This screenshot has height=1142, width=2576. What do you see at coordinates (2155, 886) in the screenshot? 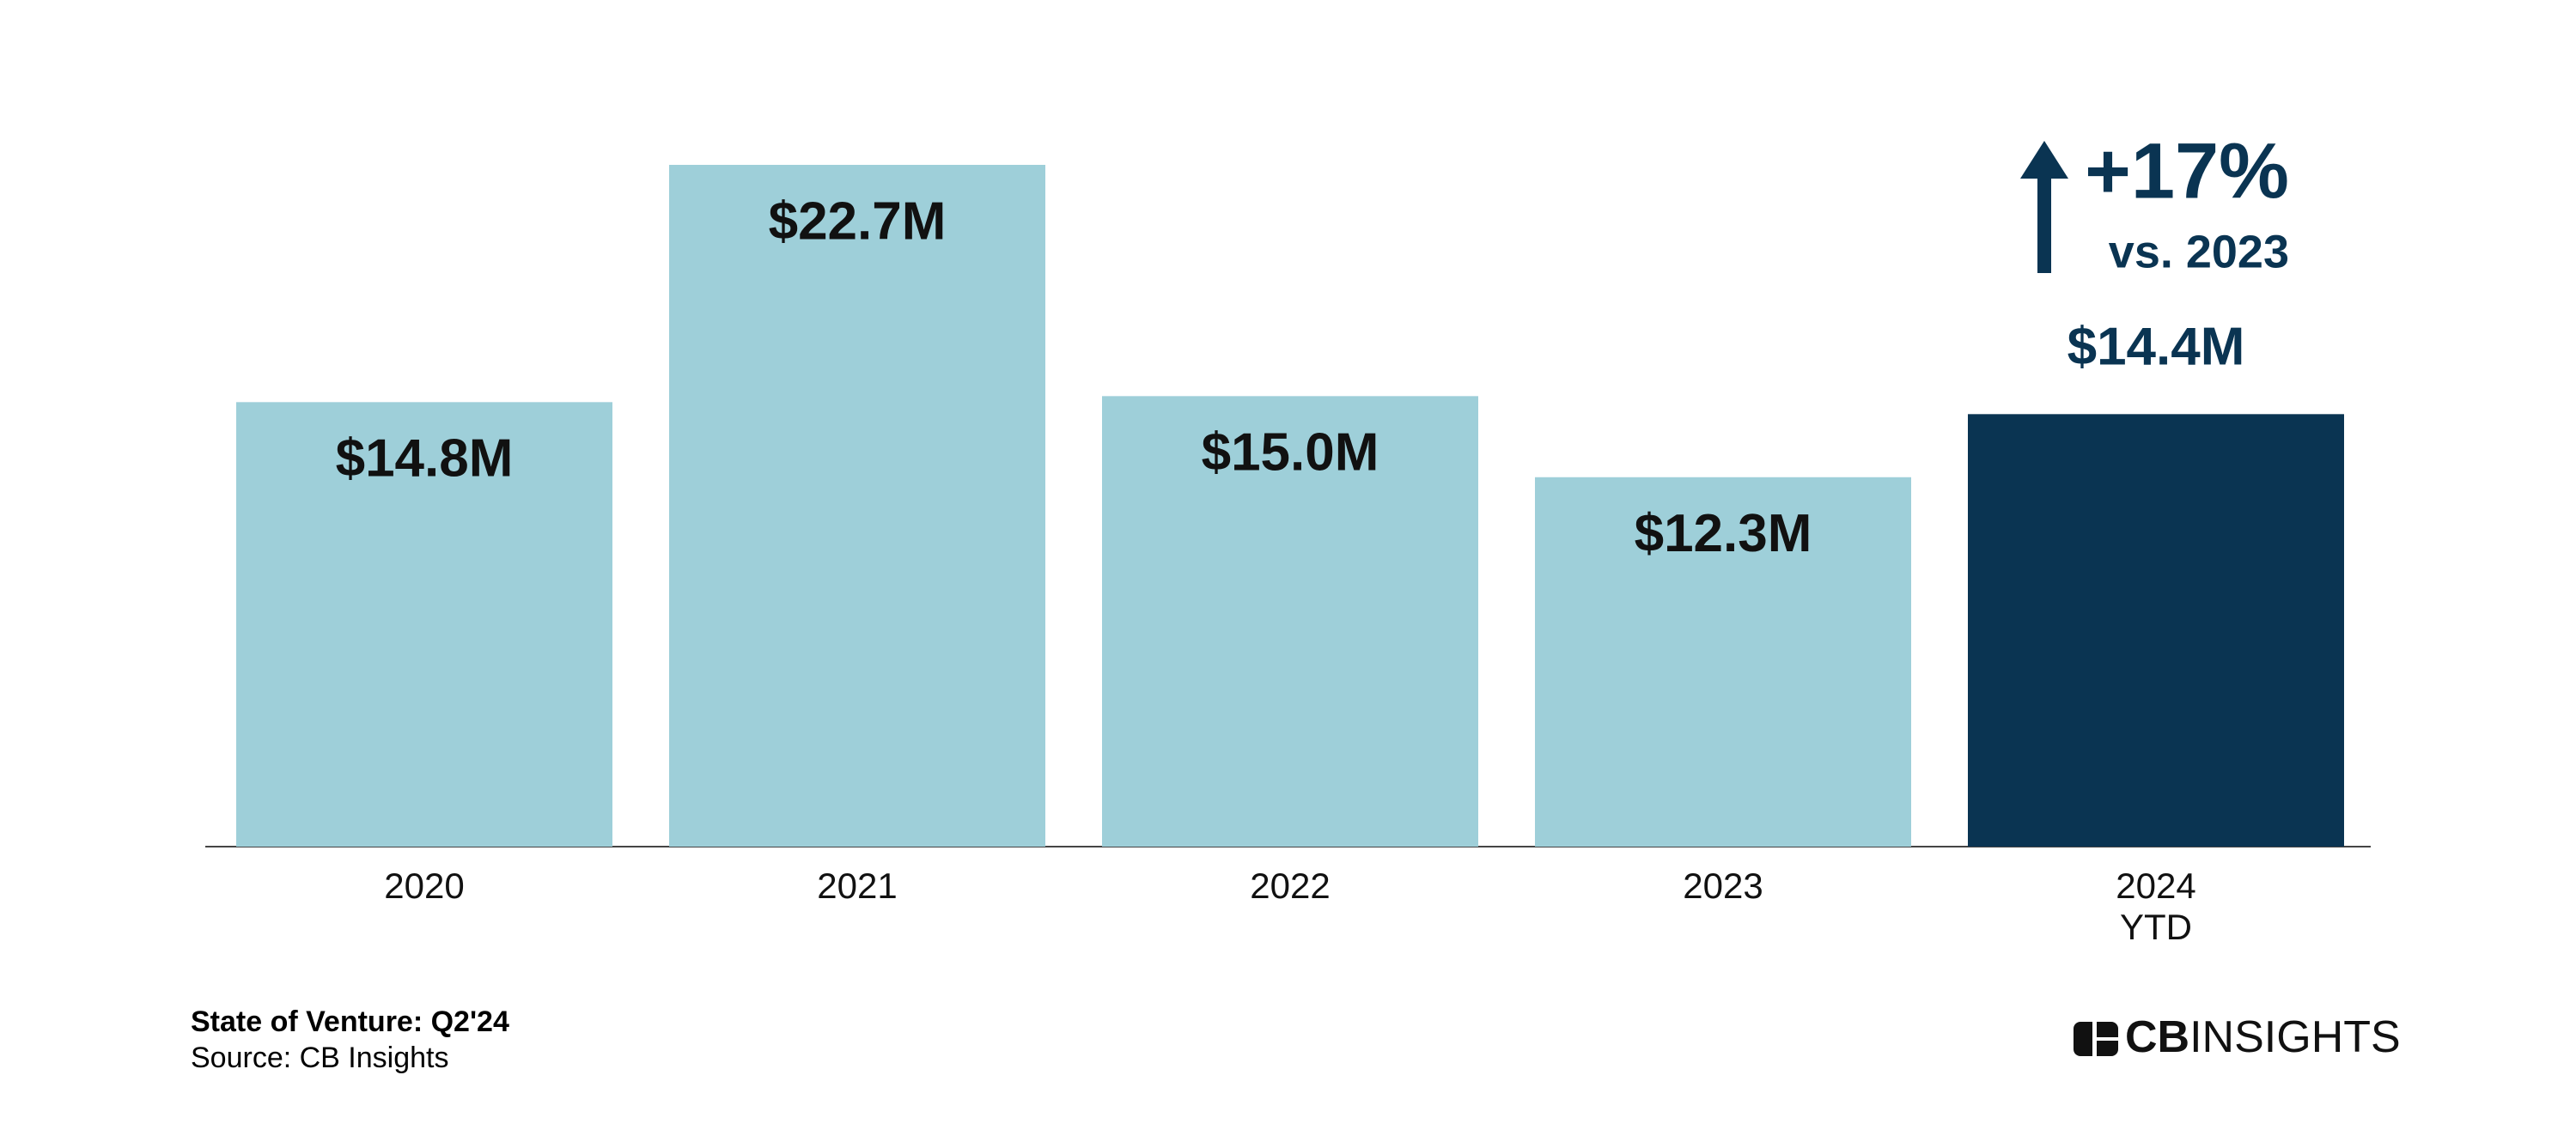
I see `x-tick-label: 2024` at bounding box center [2155, 886].